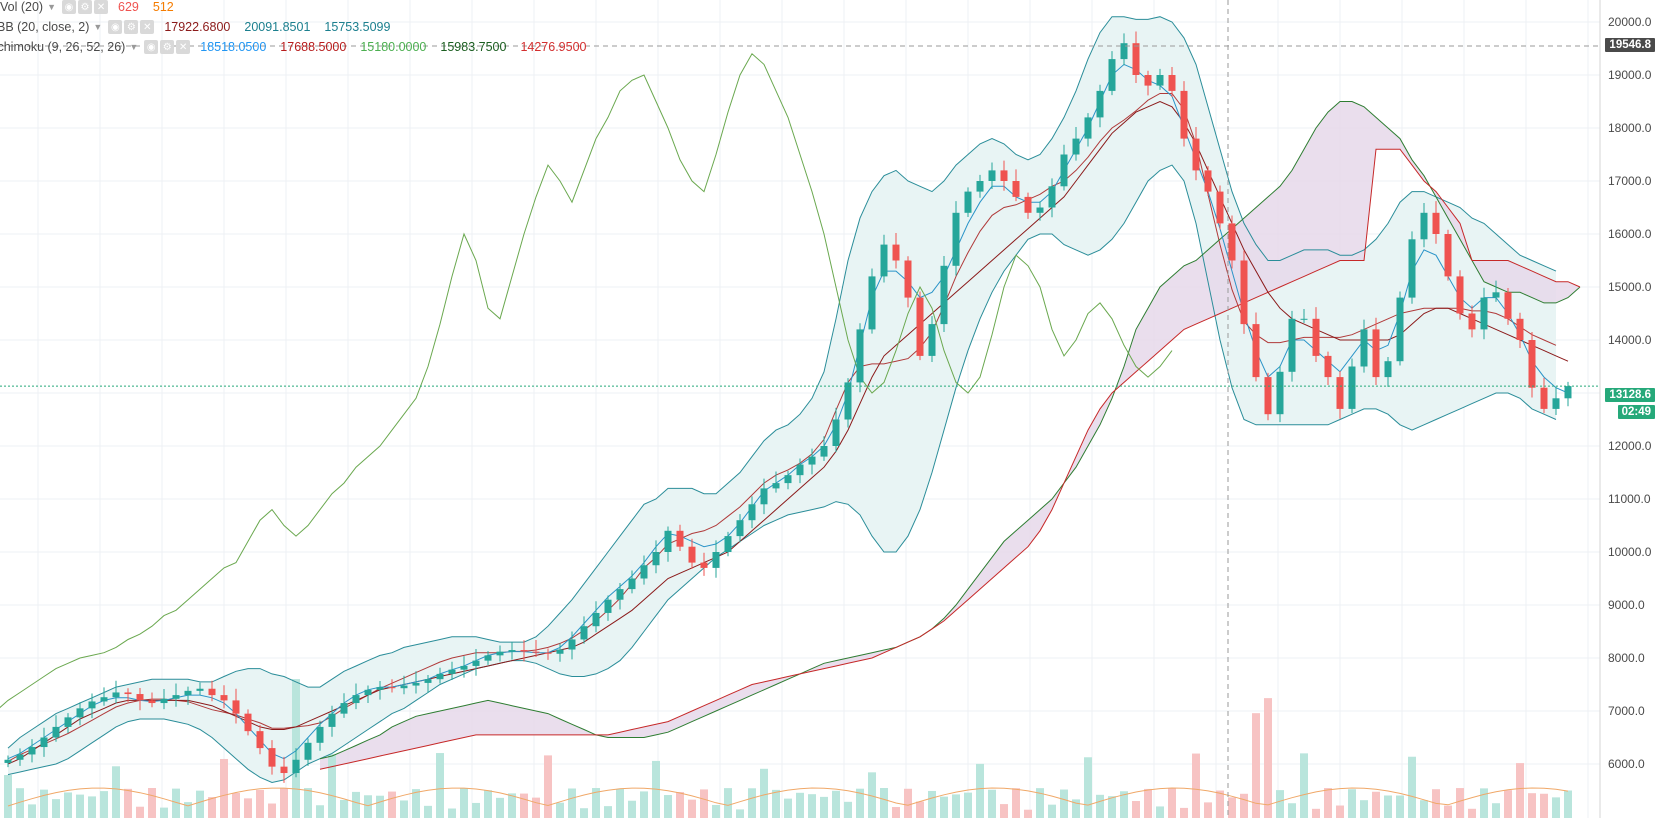  Describe the element at coordinates (1630, 287) in the screenshot. I see `price-tick-label: 15000.0` at that location.